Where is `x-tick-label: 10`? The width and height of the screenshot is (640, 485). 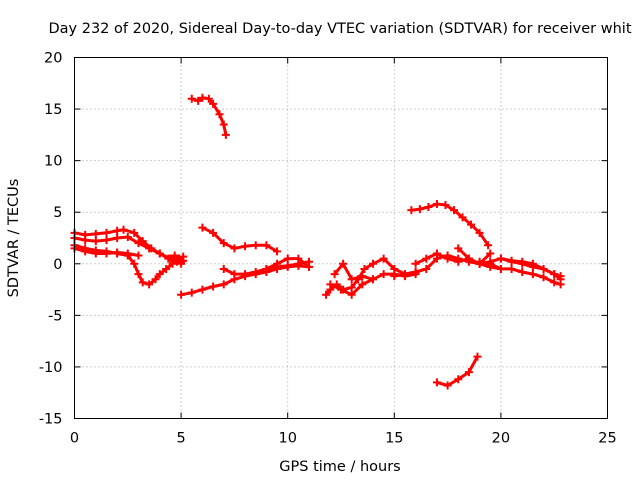 x-tick-label: 10 is located at coordinates (287, 439).